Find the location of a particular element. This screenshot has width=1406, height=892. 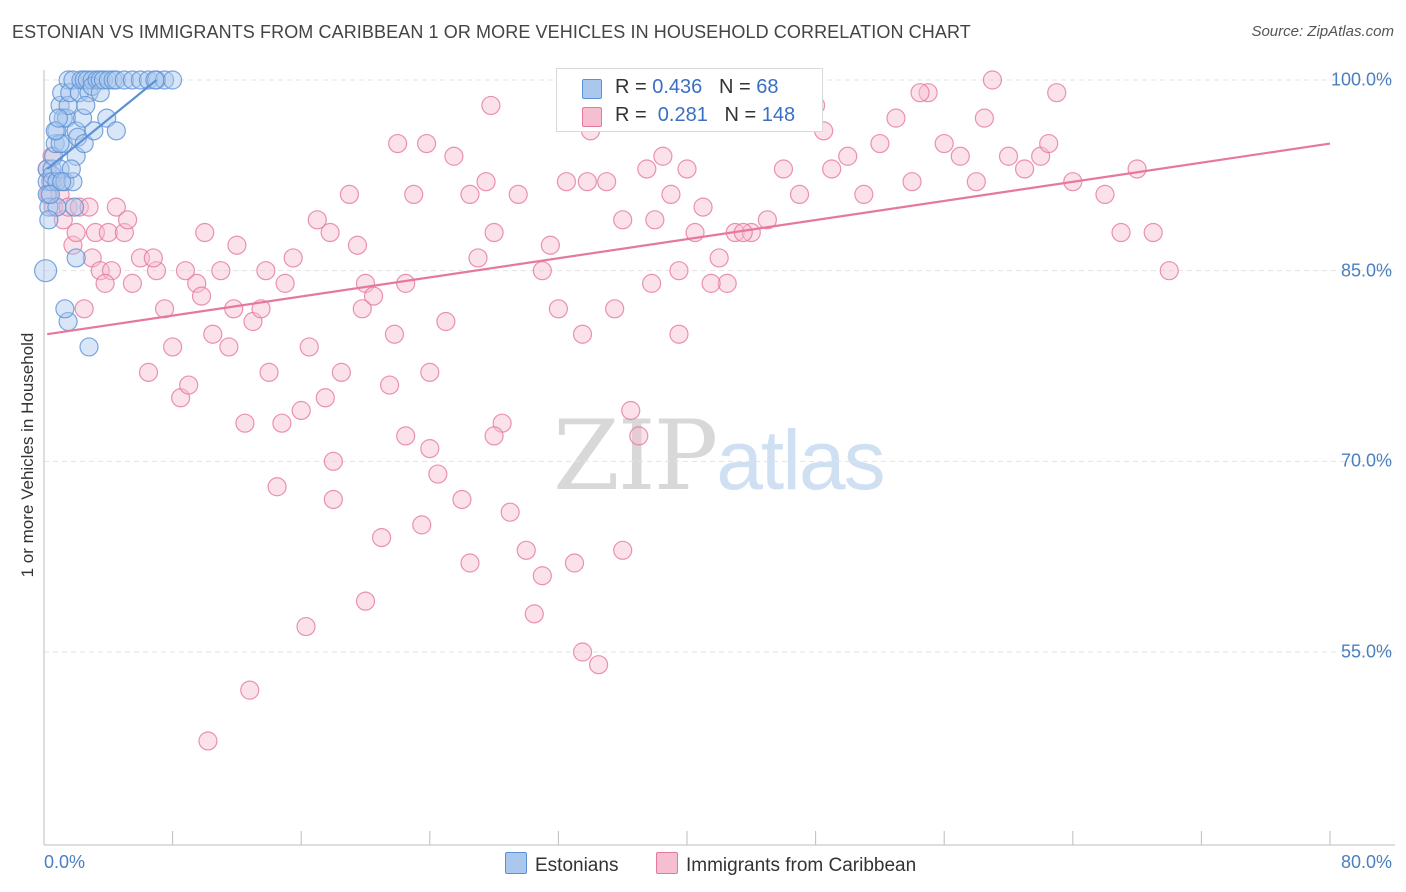

r-value: 0.436 is located at coordinates (677, 87).